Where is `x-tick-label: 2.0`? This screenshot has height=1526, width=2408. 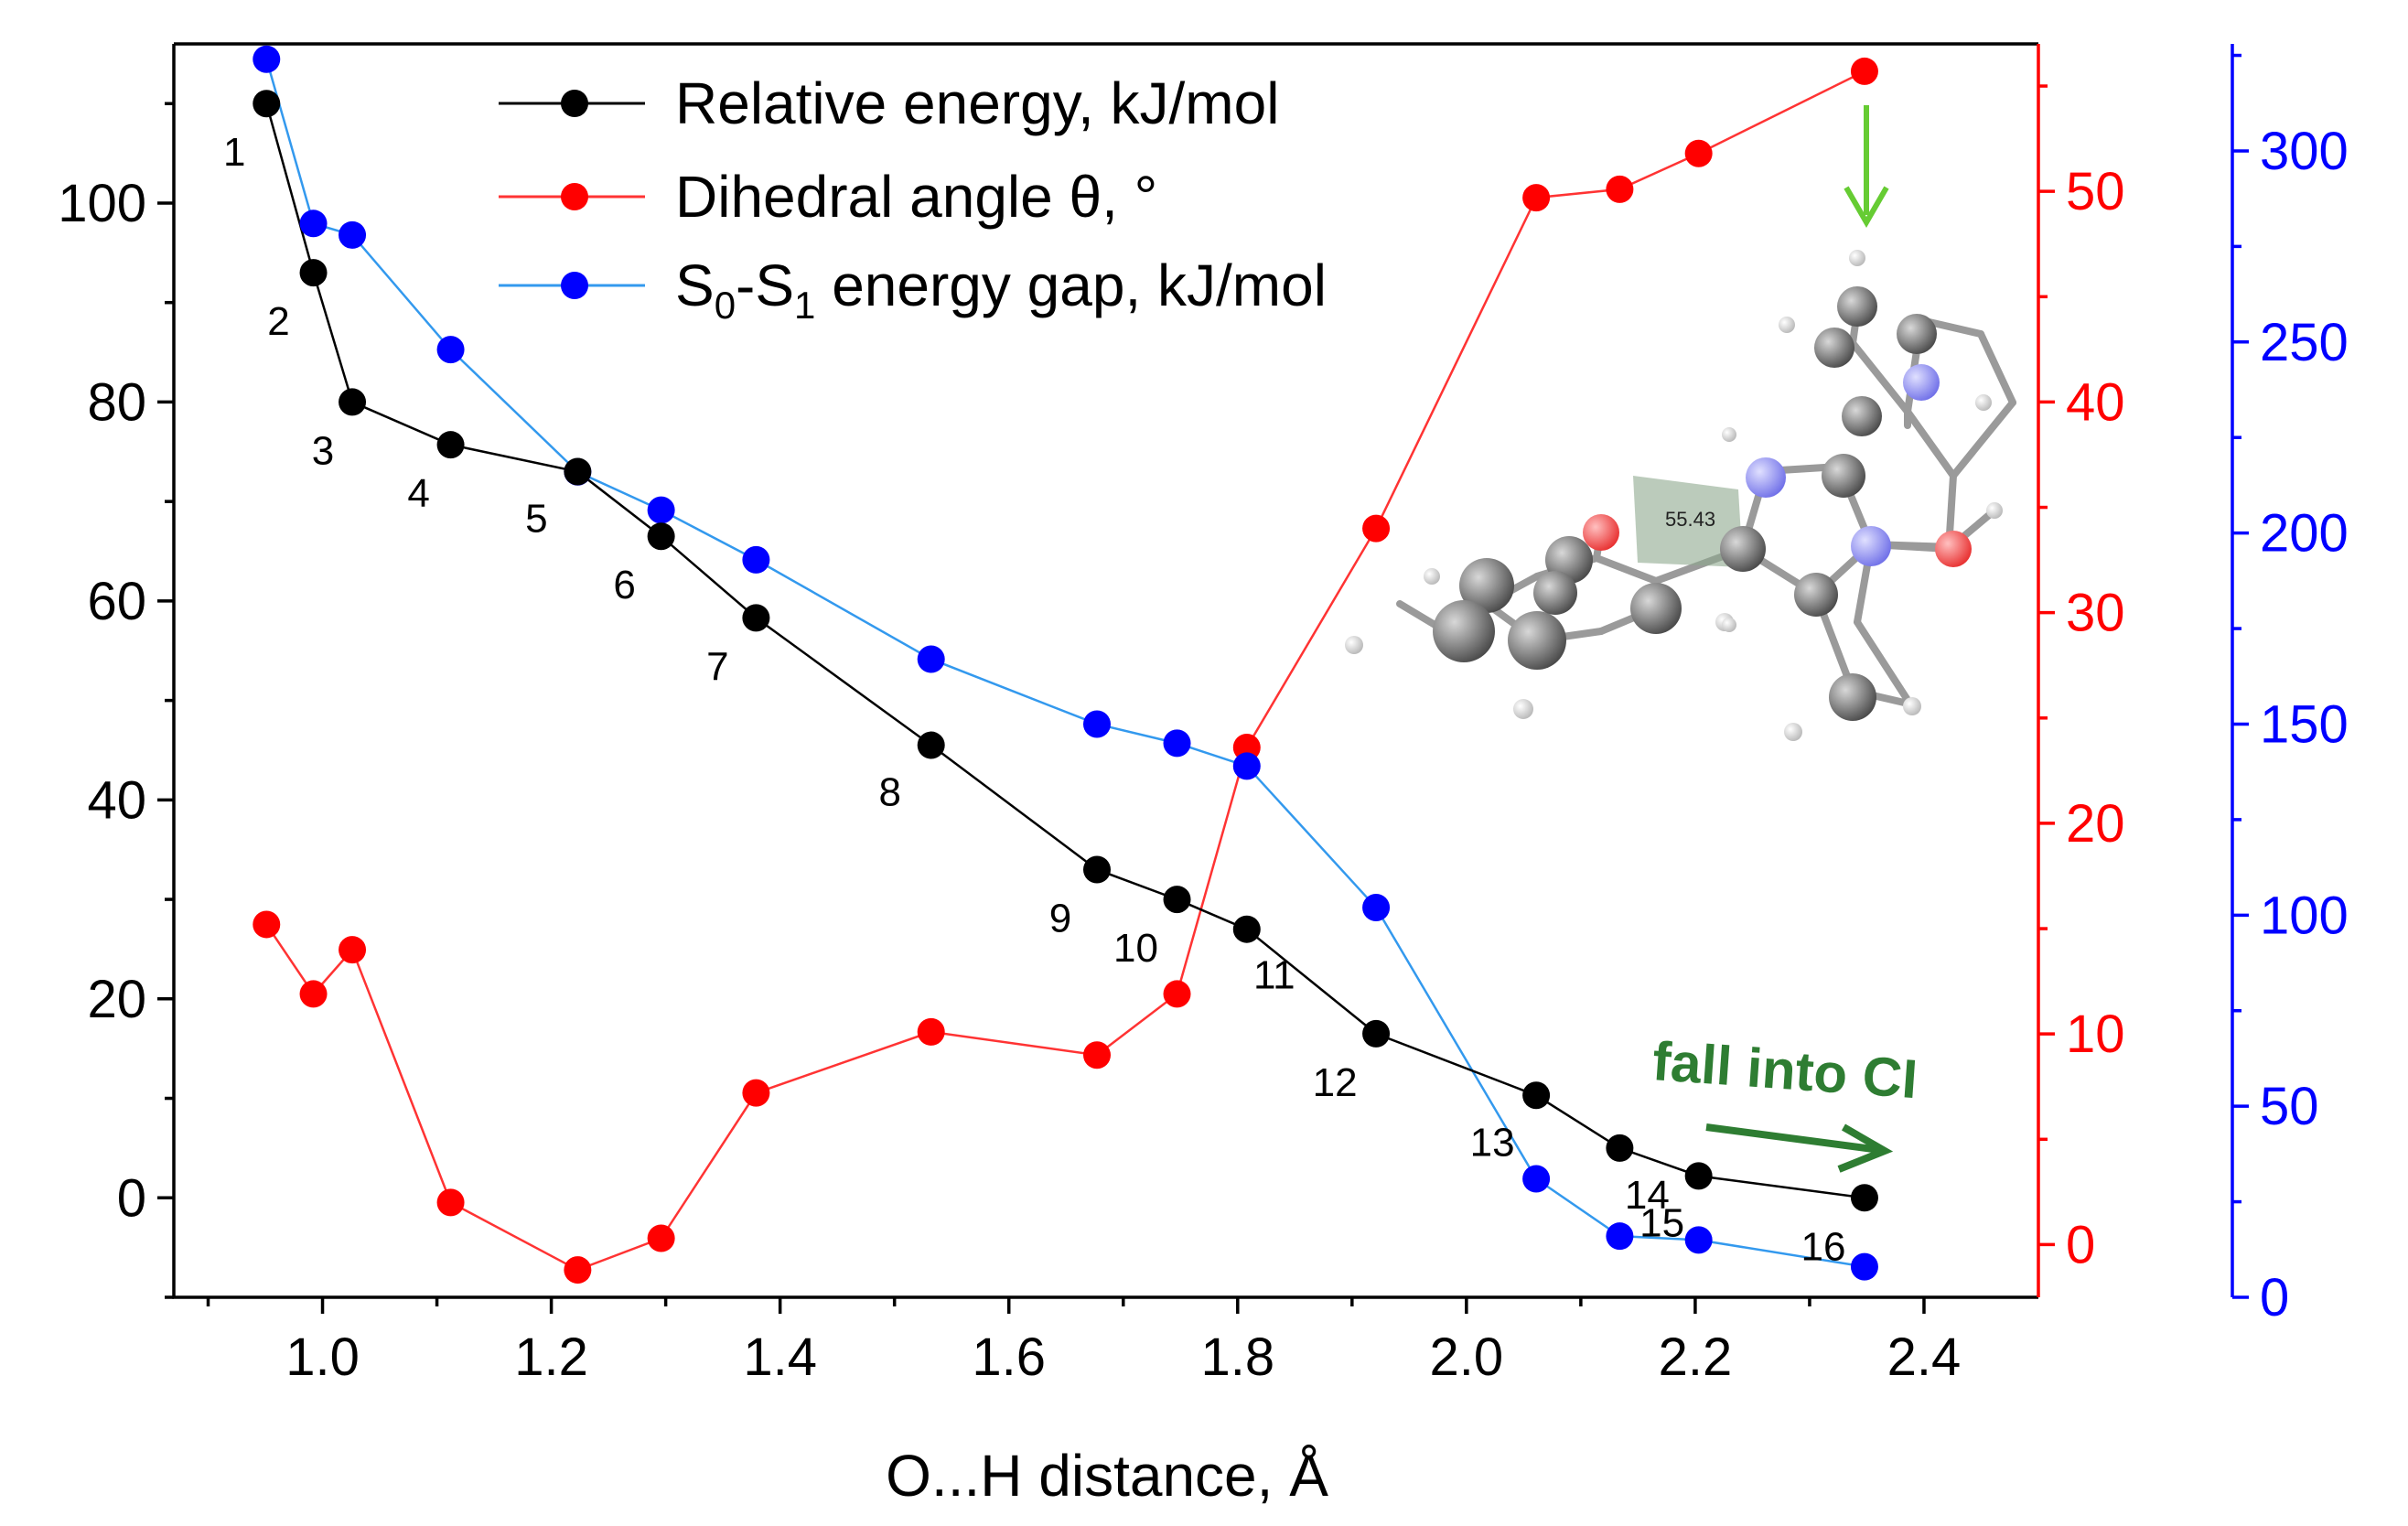 x-tick-label: 2.0 is located at coordinates (1467, 1357).